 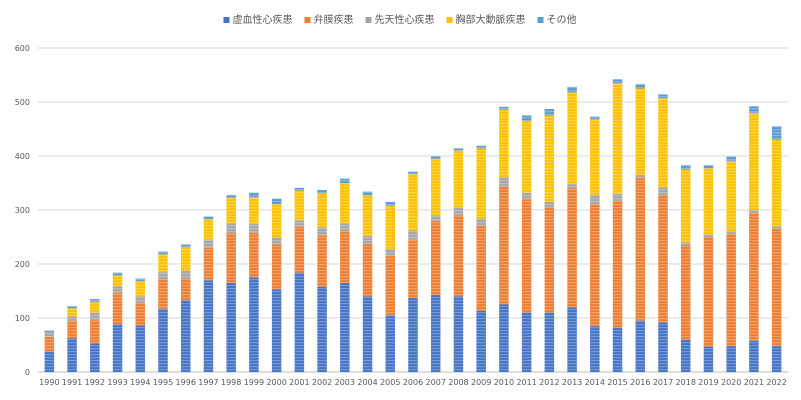 I want to click on legend-item: その他, so click(x=557, y=19).